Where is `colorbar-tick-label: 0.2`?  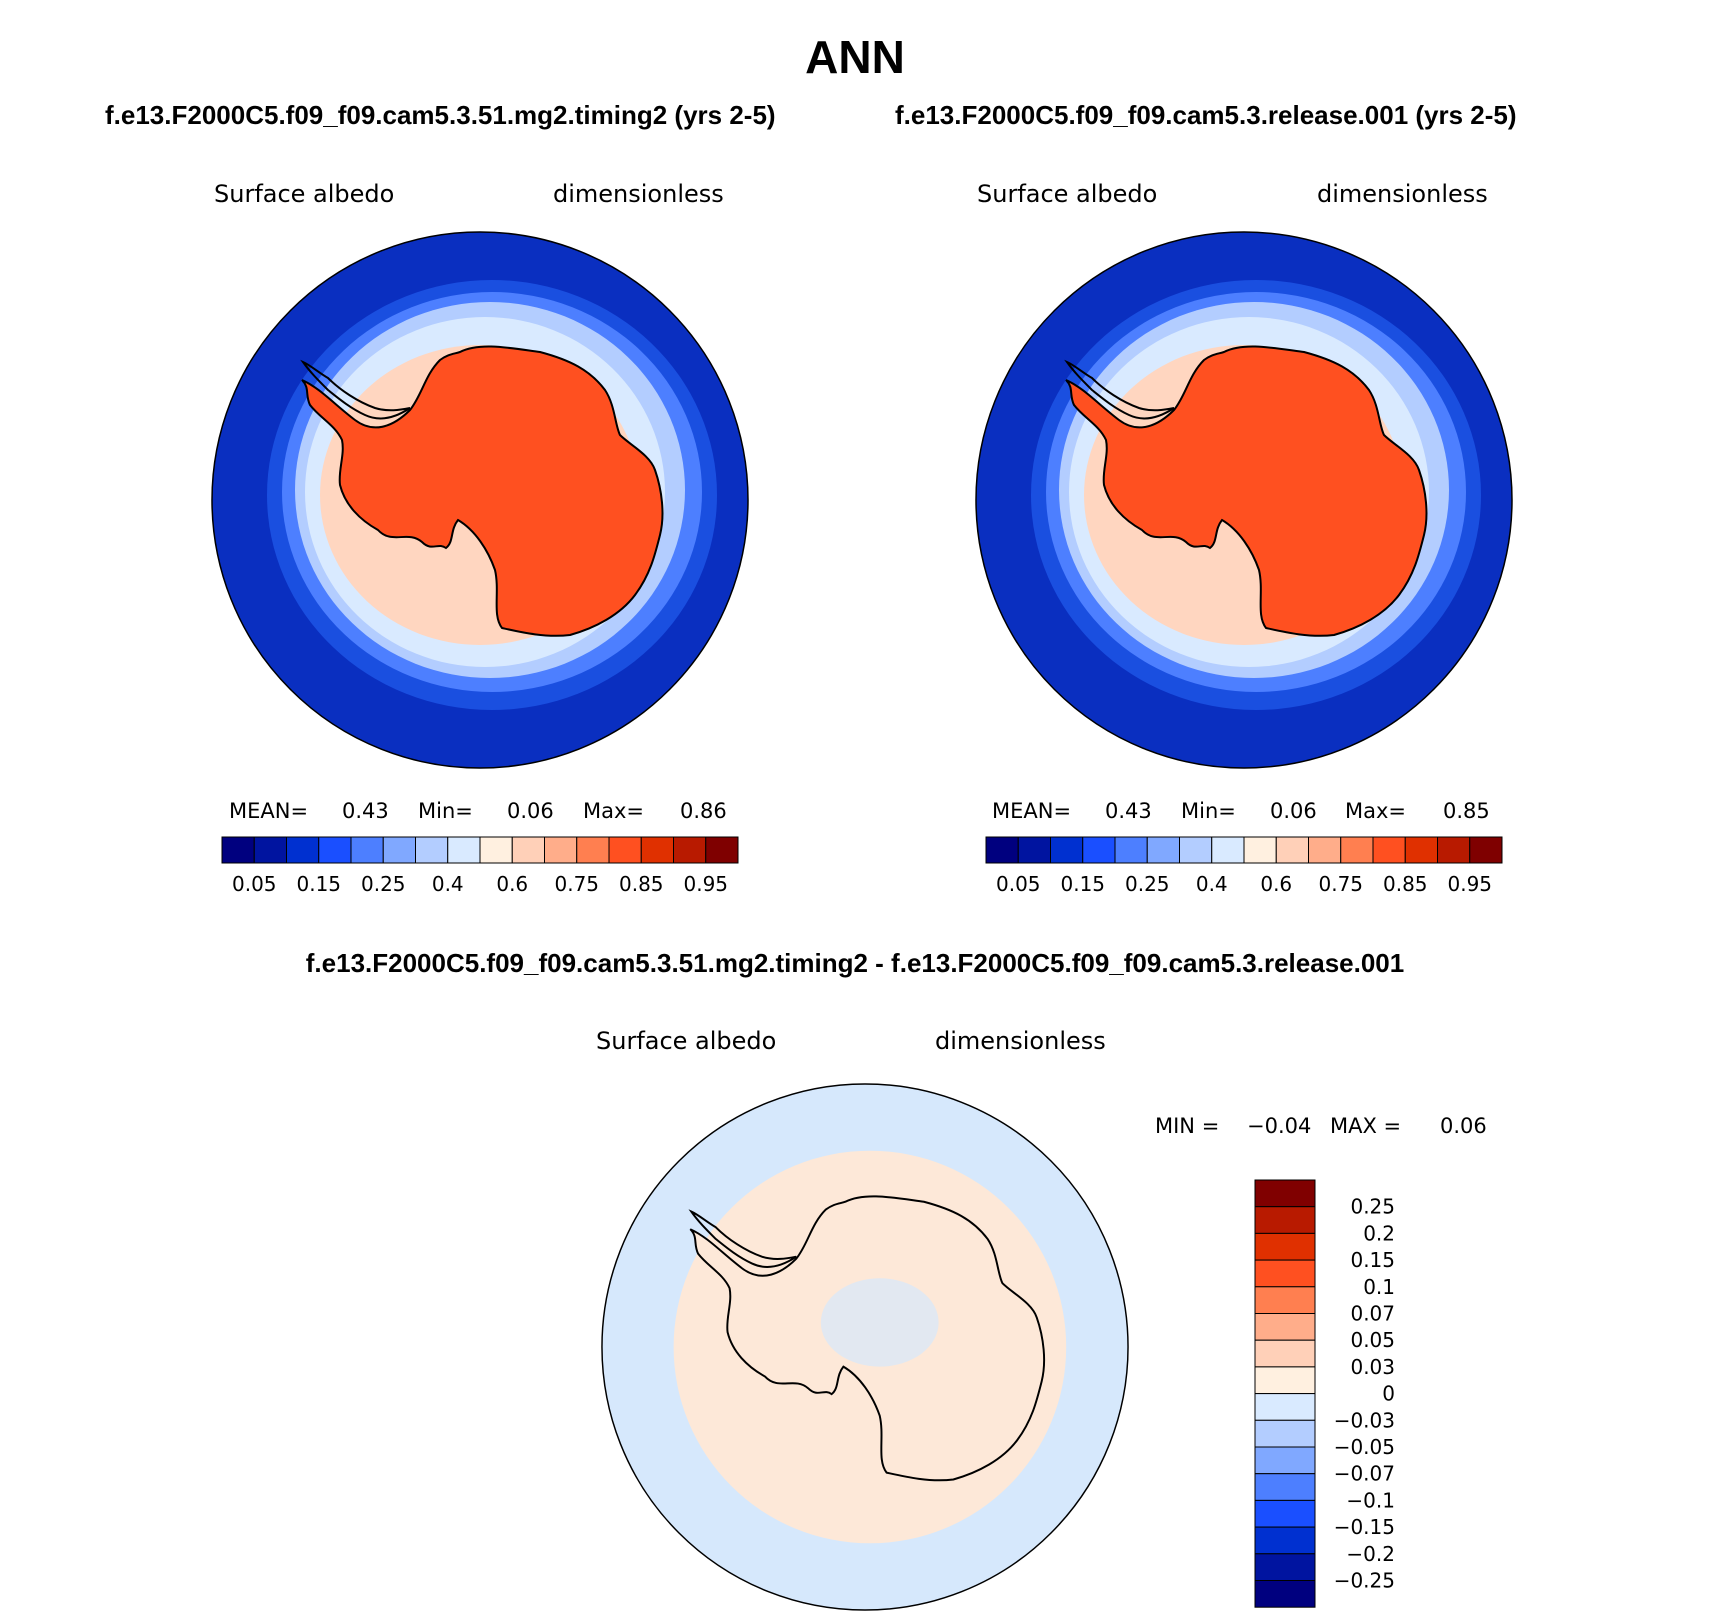
colorbar-tick-label: 0.2 is located at coordinates (1379, 1233).